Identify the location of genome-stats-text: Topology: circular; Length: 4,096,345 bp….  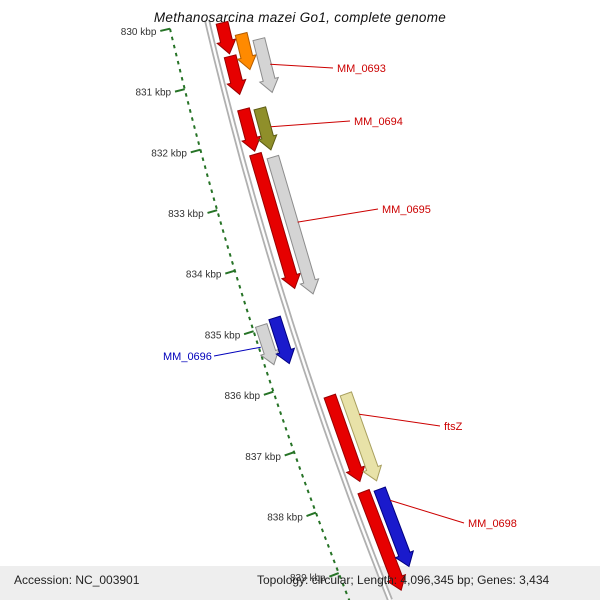
(403, 580).